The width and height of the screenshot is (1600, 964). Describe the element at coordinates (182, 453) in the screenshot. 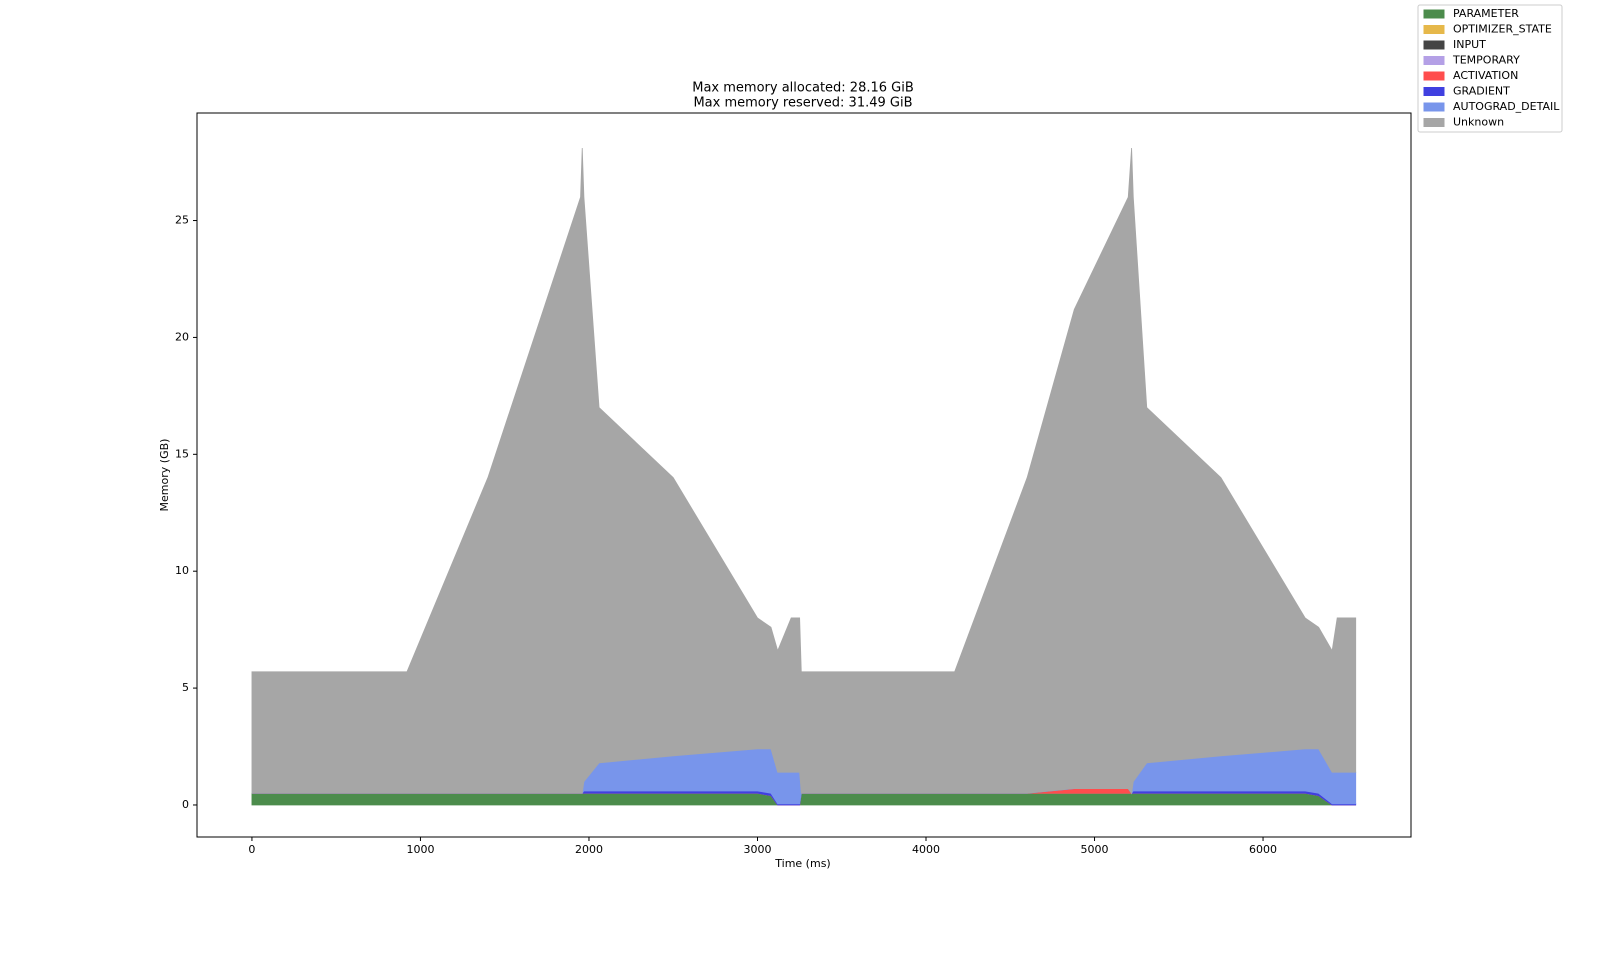

I see `y-tick-label: 15` at that location.